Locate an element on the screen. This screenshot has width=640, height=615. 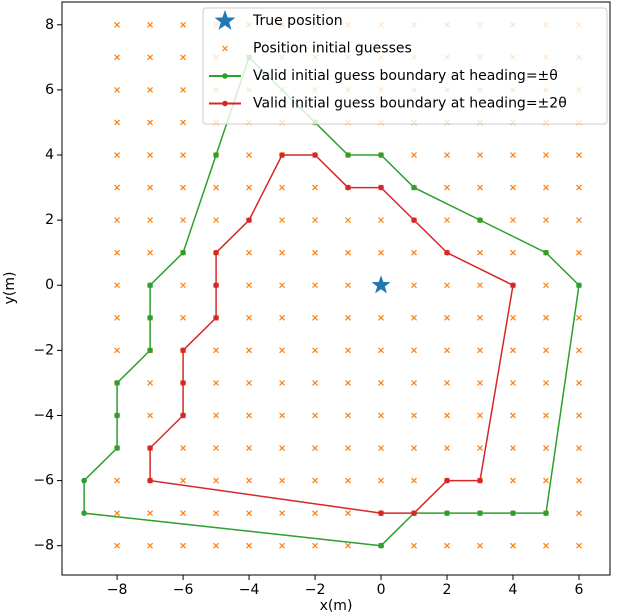
y-tick-label: −8 is located at coordinates (43, 546).